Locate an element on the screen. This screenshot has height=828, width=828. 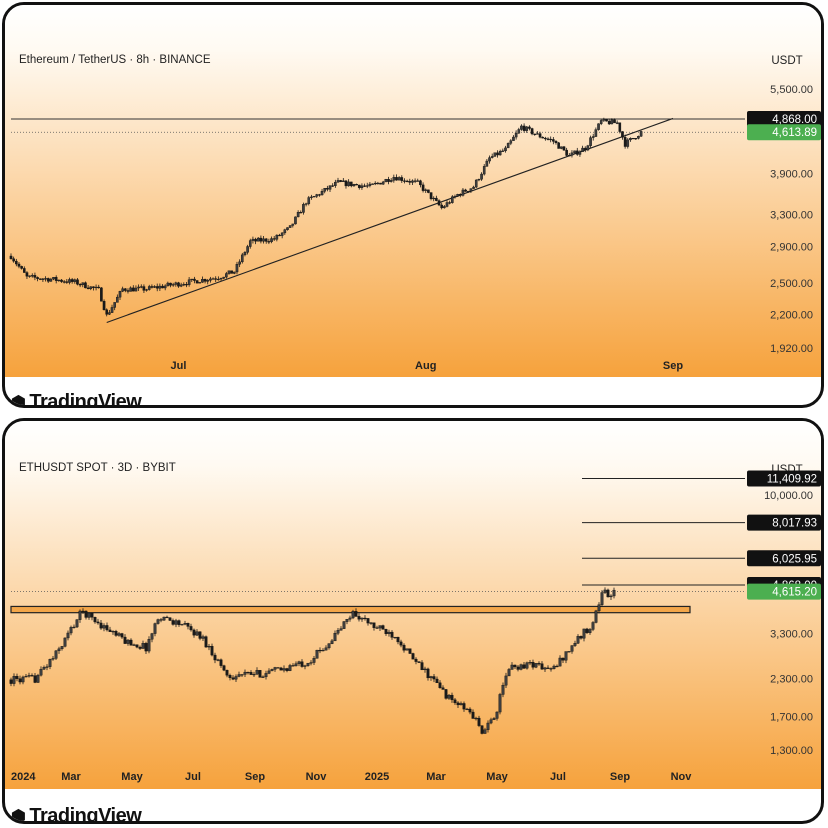
price-badge-text: 4,615.20 is located at coordinates (794, 593).